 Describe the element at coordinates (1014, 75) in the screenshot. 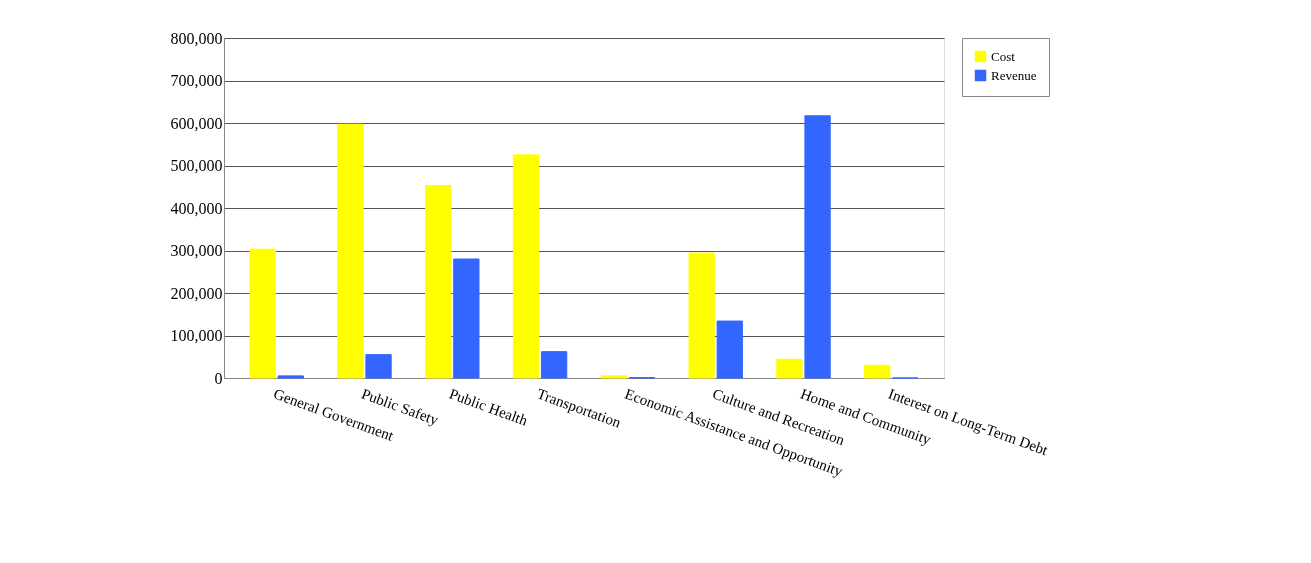

I see `legend-label: Revenue` at that location.